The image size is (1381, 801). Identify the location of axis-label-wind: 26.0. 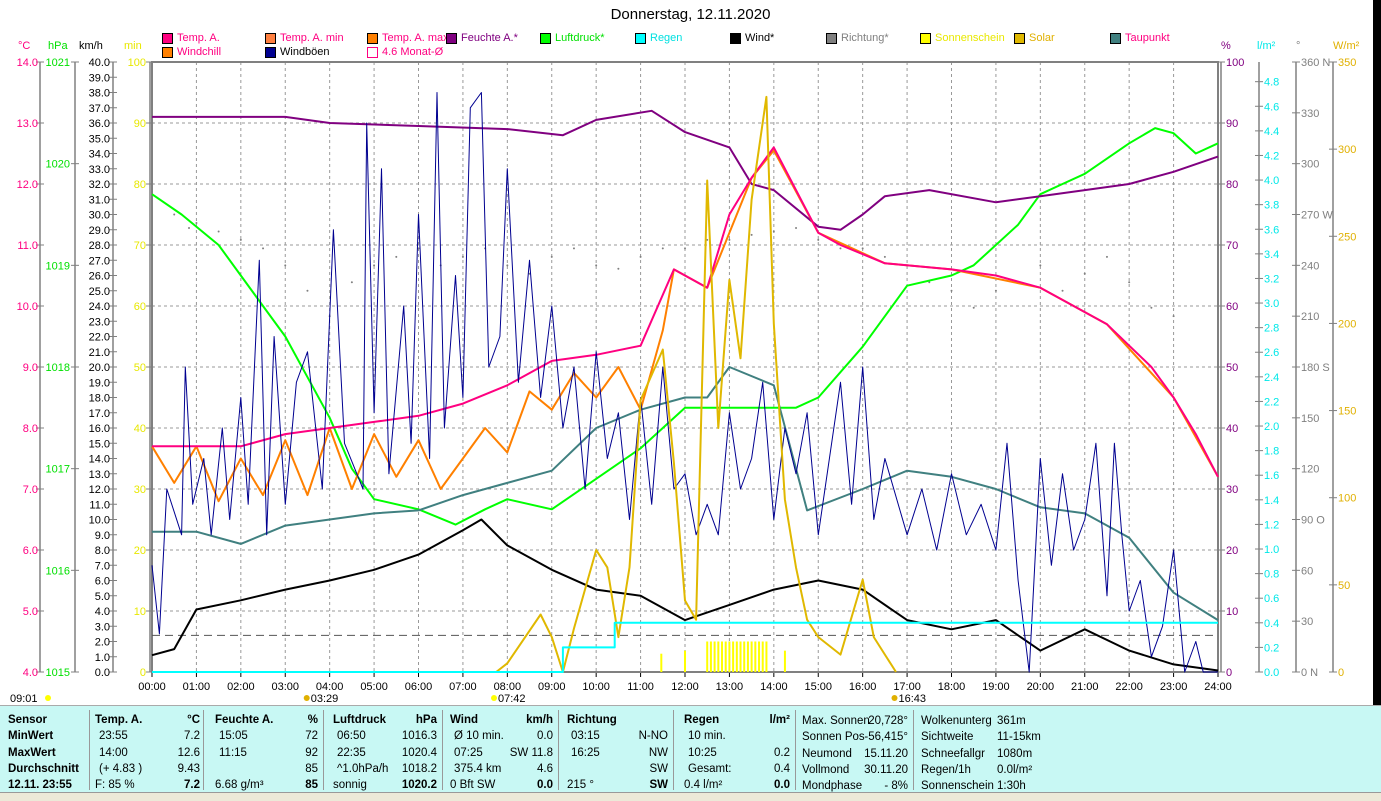
(99, 277).